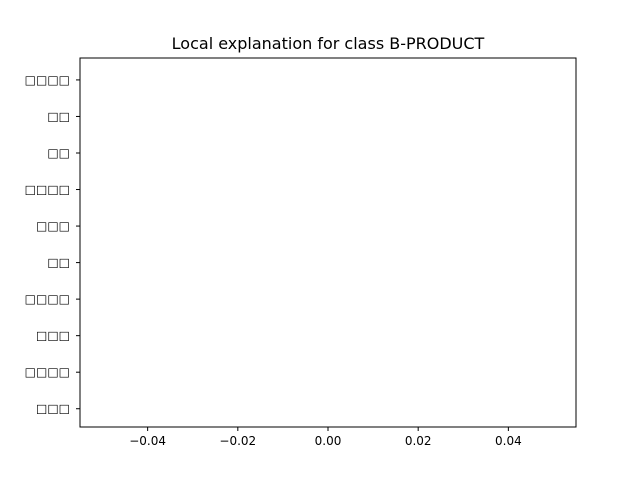 The width and height of the screenshot is (640, 480). I want to click on chart-title: Local explanation for class B-PRODUCT, so click(328, 43).